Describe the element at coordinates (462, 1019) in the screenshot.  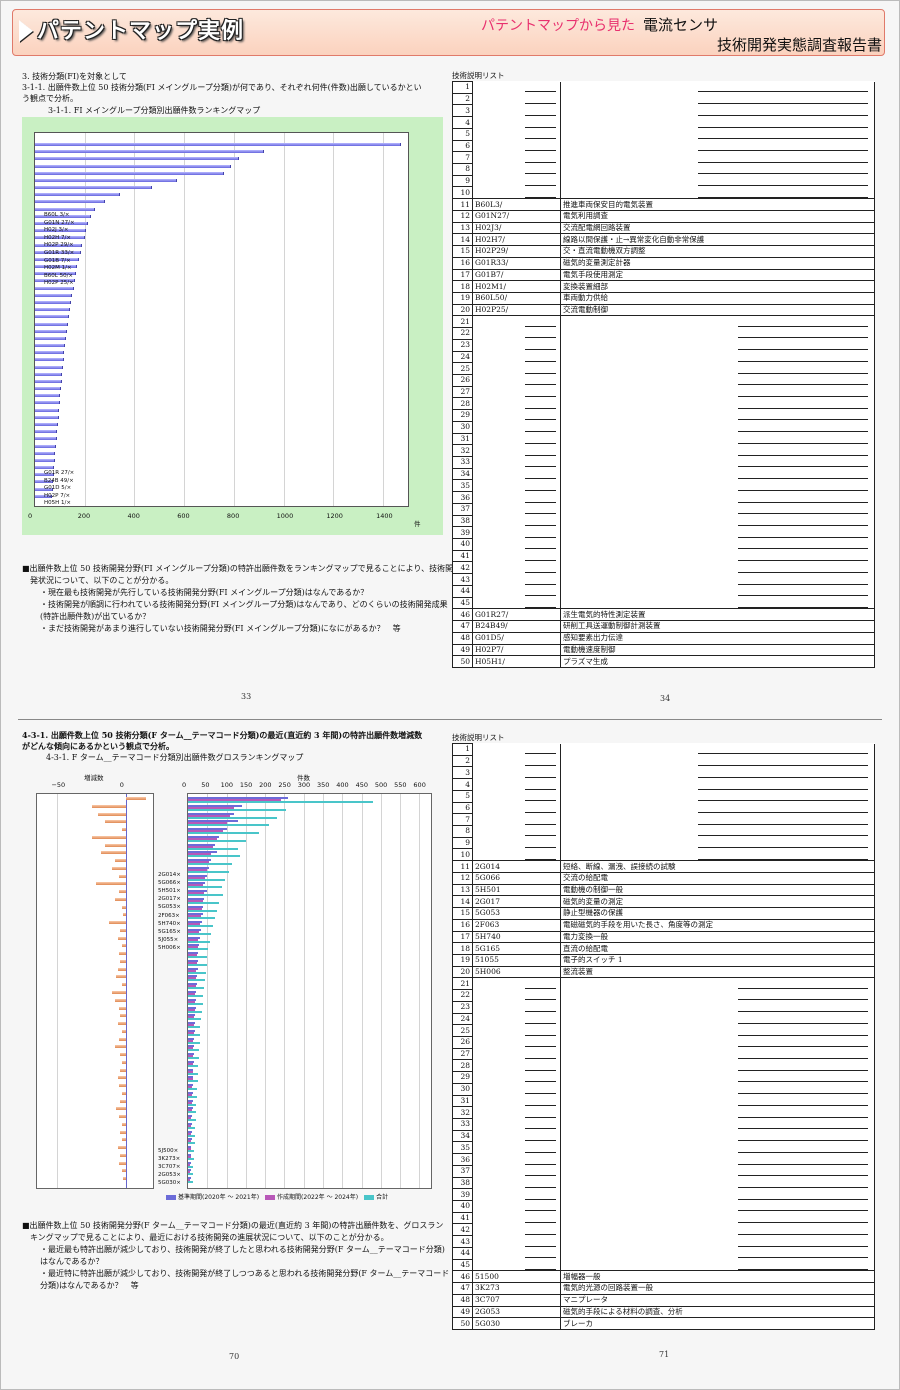
I see `row-number: 24` at that location.